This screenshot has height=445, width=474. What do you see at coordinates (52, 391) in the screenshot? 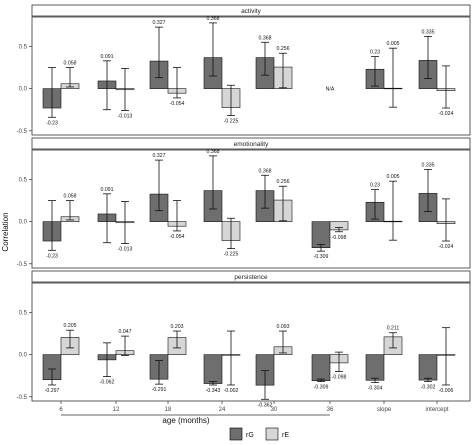
I see `data-label-rG: -0.297` at bounding box center [52, 391].